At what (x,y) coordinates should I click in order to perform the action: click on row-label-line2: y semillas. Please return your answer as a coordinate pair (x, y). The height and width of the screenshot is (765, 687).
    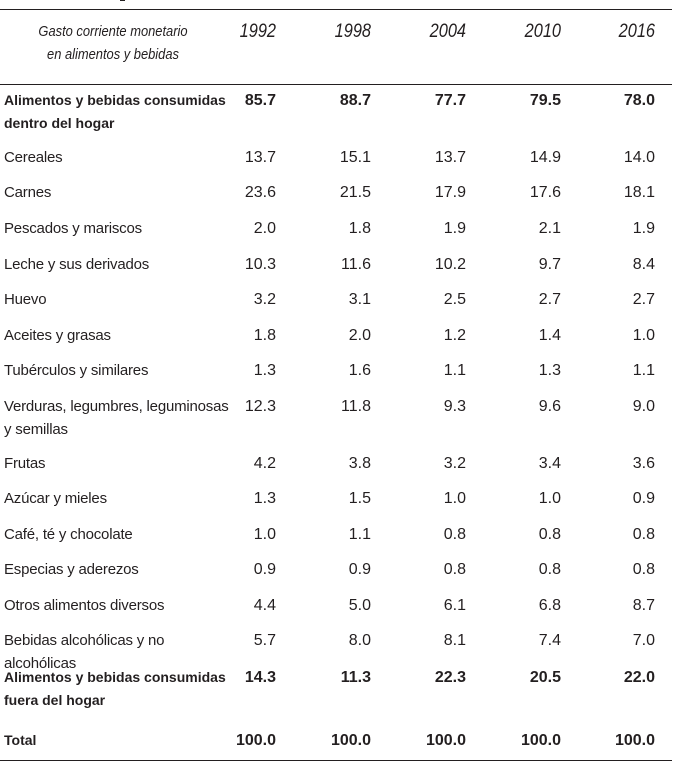
    Looking at the image, I should click on (36, 429).